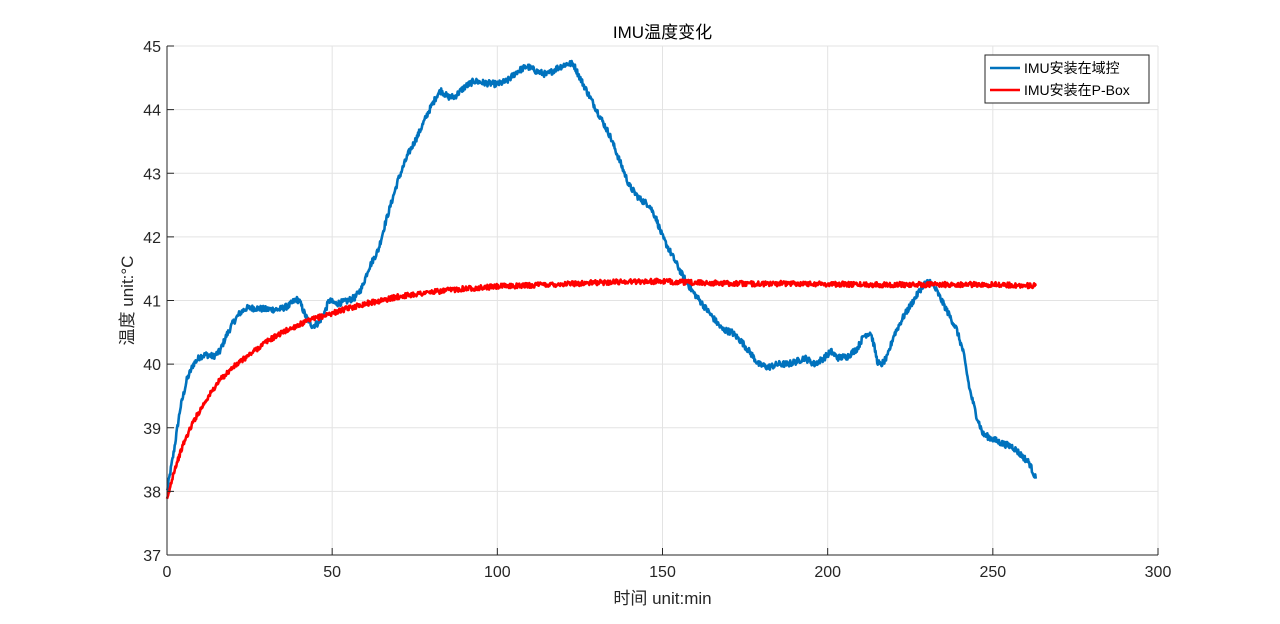  What do you see at coordinates (662, 572) in the screenshot?
I see `x-tick-label: 150` at bounding box center [662, 572].